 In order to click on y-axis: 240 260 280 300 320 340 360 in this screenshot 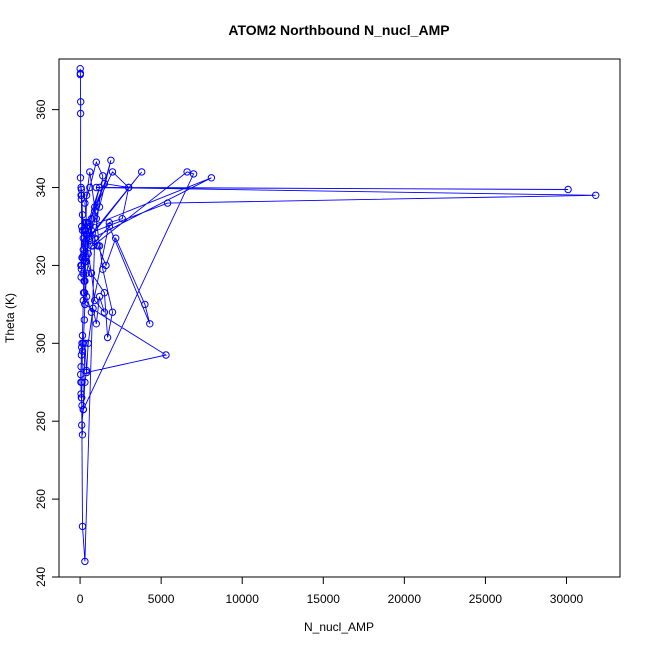, I will do `click(47, 343)`.